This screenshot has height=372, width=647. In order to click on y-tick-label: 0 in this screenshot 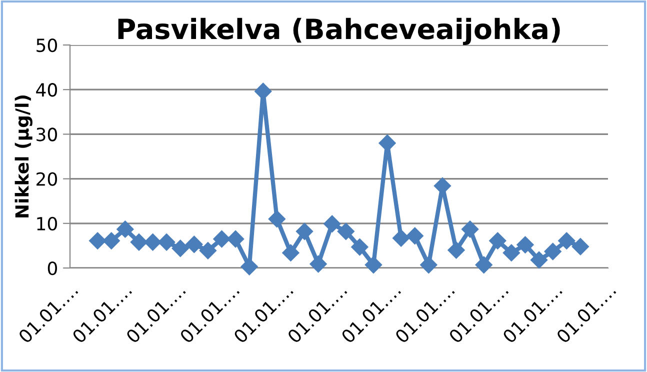, I will do `click(52, 268)`.